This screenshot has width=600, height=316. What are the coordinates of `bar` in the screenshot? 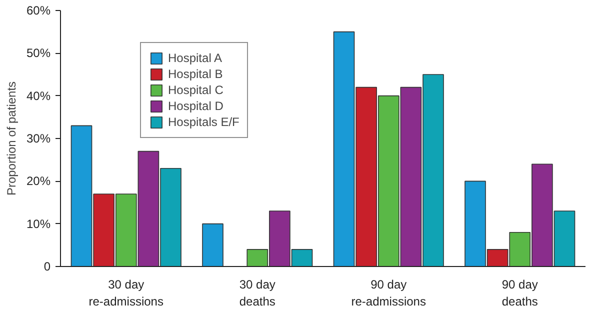 It's located at (213, 244).